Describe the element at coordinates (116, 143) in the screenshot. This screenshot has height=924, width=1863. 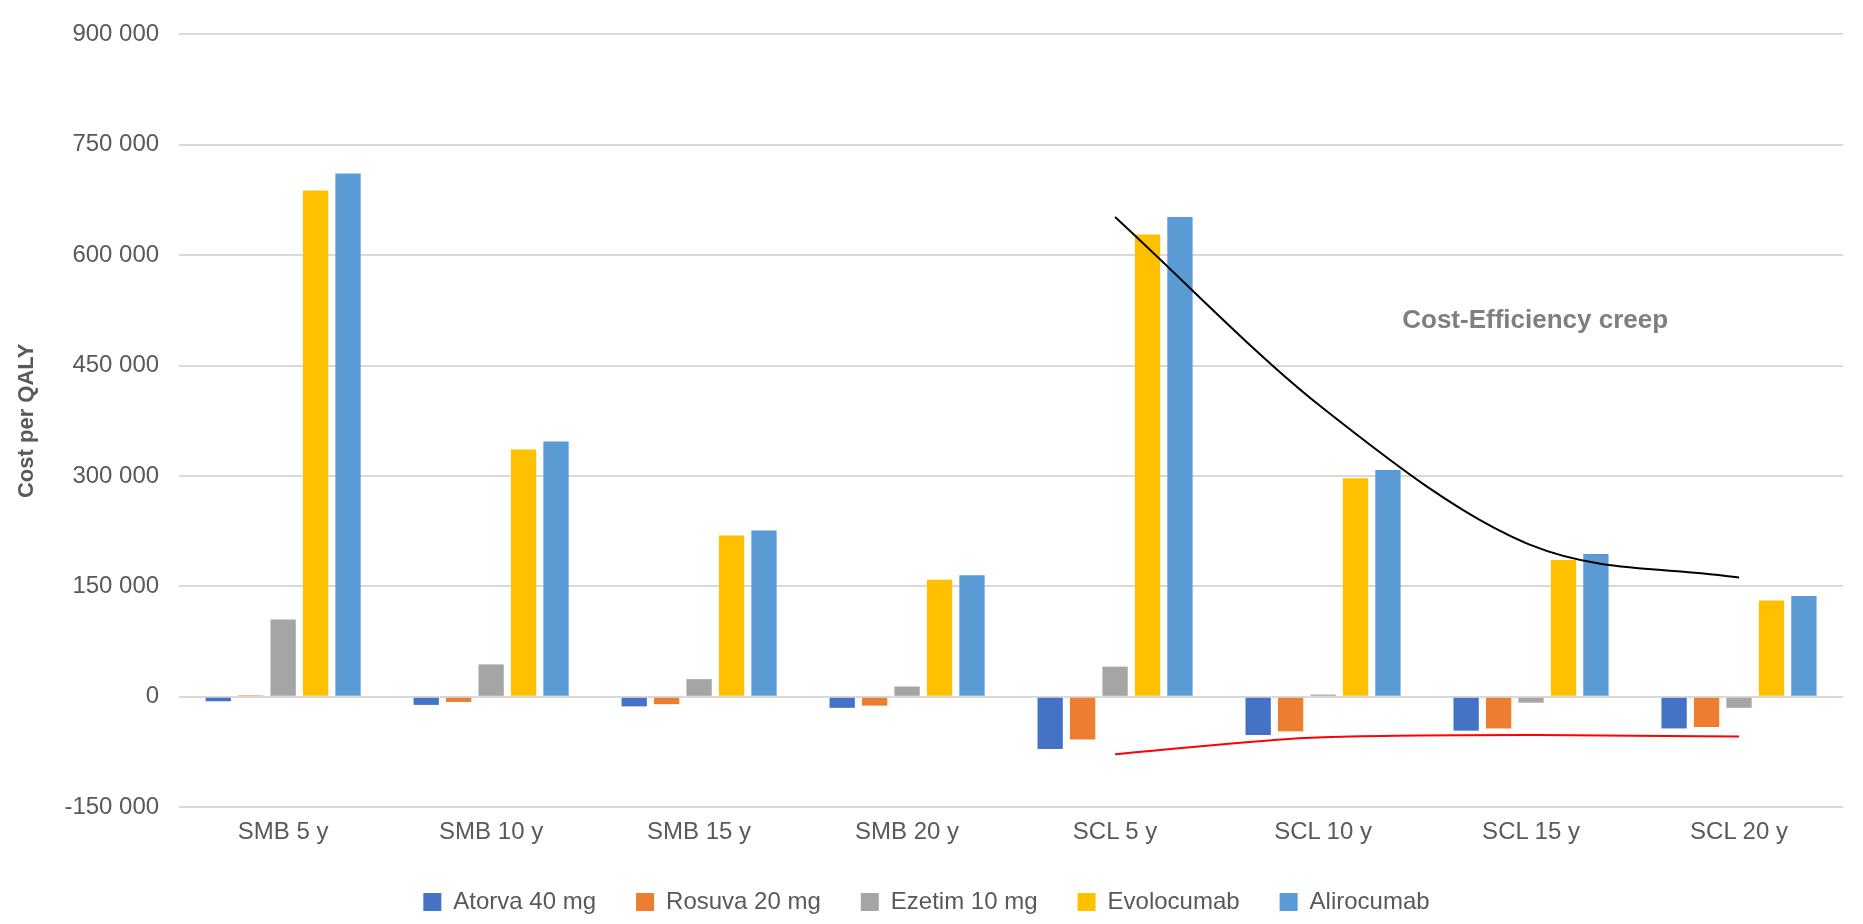
I see `y-tick-label: 750 000` at that location.